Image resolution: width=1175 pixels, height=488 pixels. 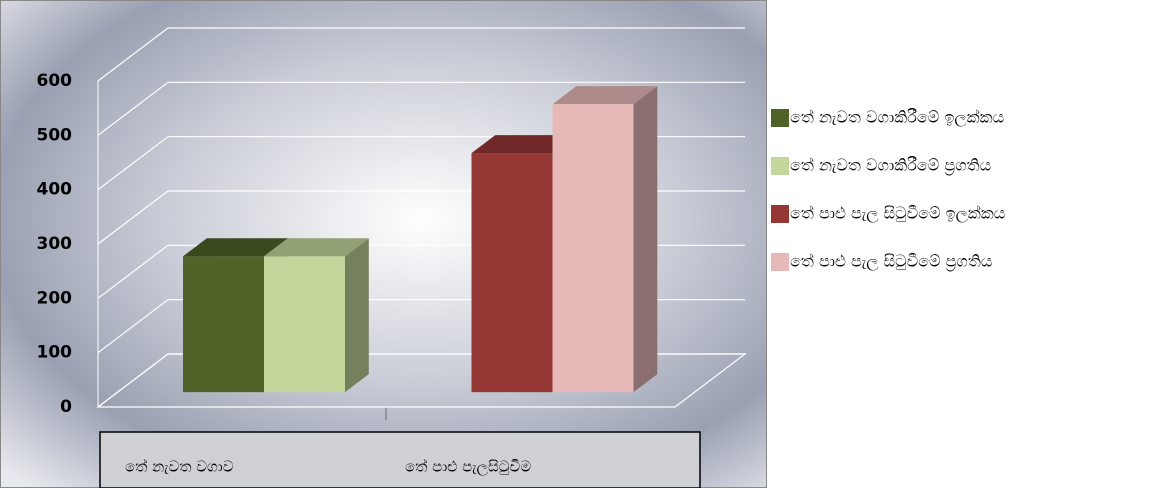 I want to click on legend-label: තේ පාළු පැල සිටුවීමේ ප්‍රගතිය, so click(x=891, y=262).